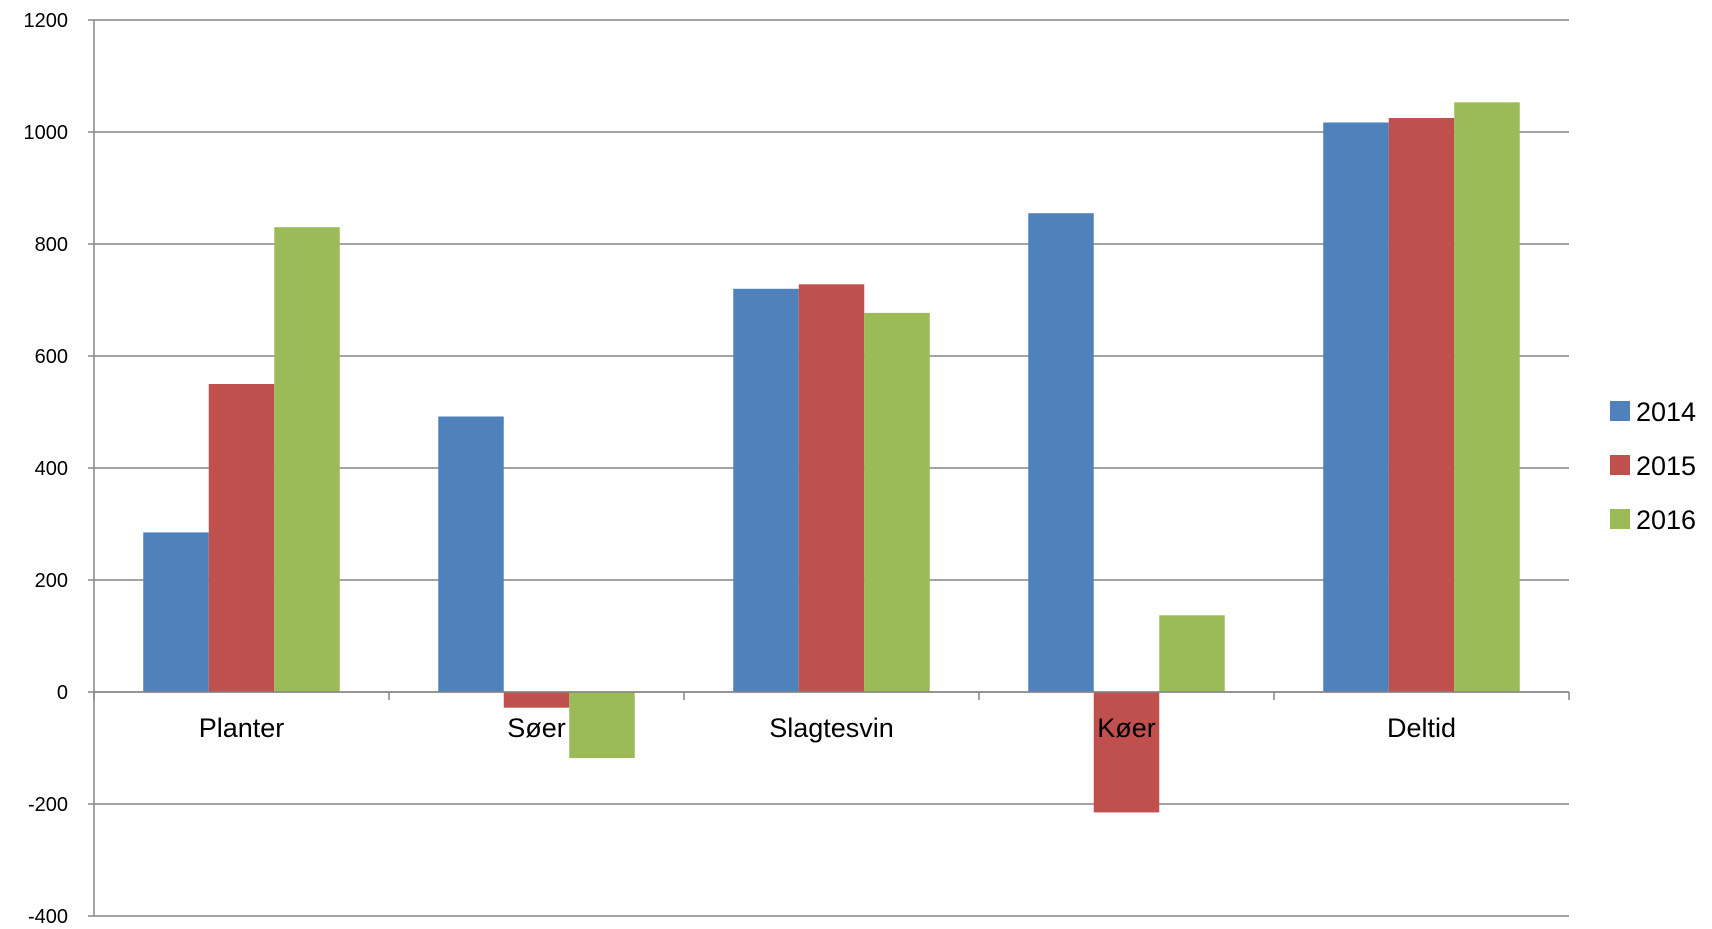 The width and height of the screenshot is (1712, 929). Describe the element at coordinates (1487, 397) in the screenshot. I see `bar-2016-Deltid` at that location.